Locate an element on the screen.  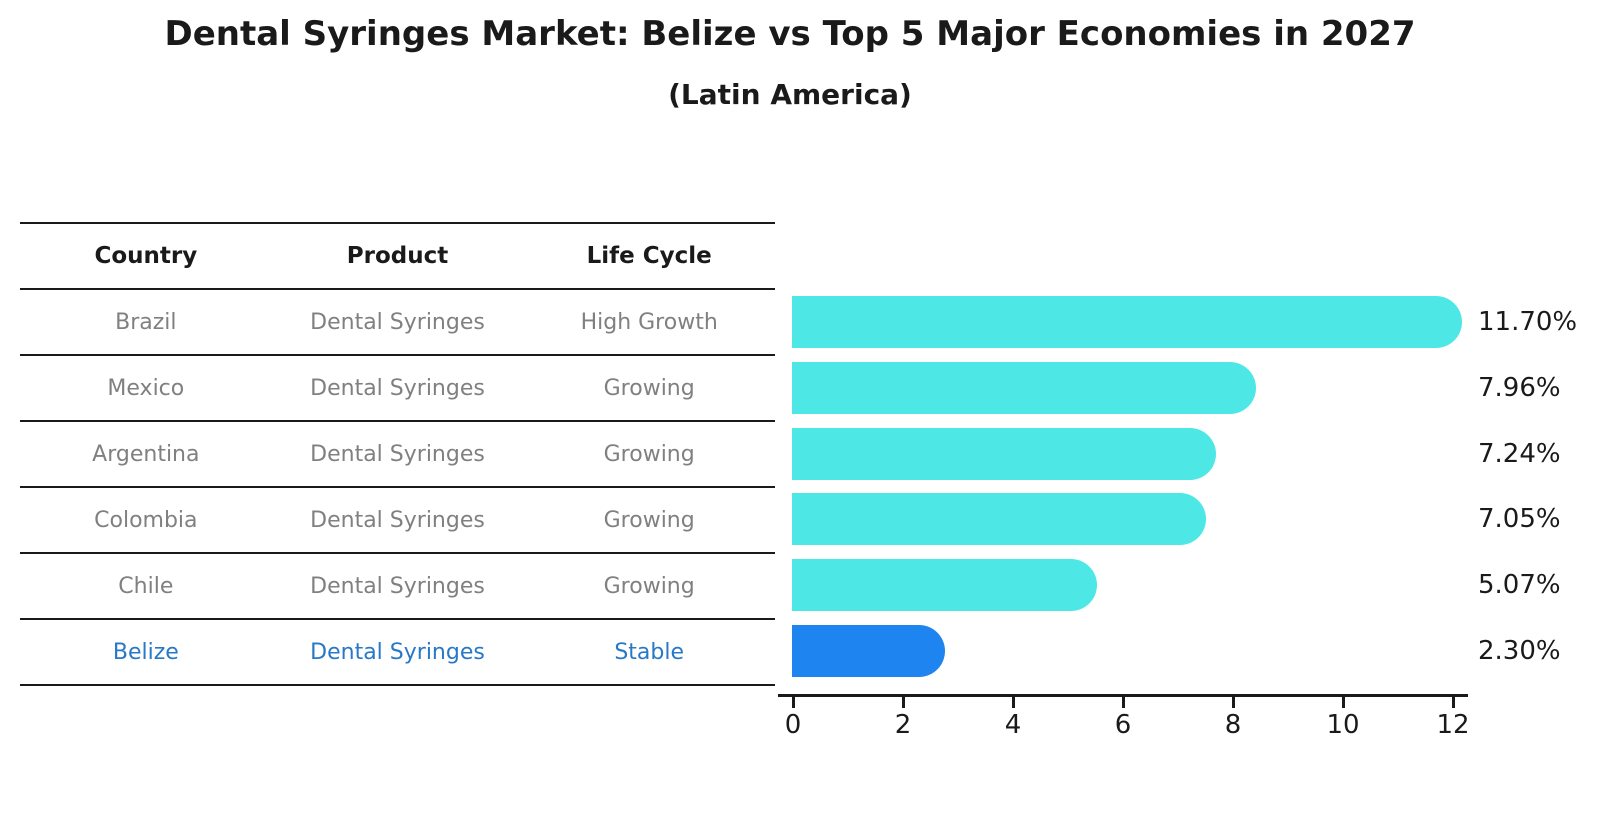
table-row: Chile Dental Syringes Growing is located at coordinates (397, 585).